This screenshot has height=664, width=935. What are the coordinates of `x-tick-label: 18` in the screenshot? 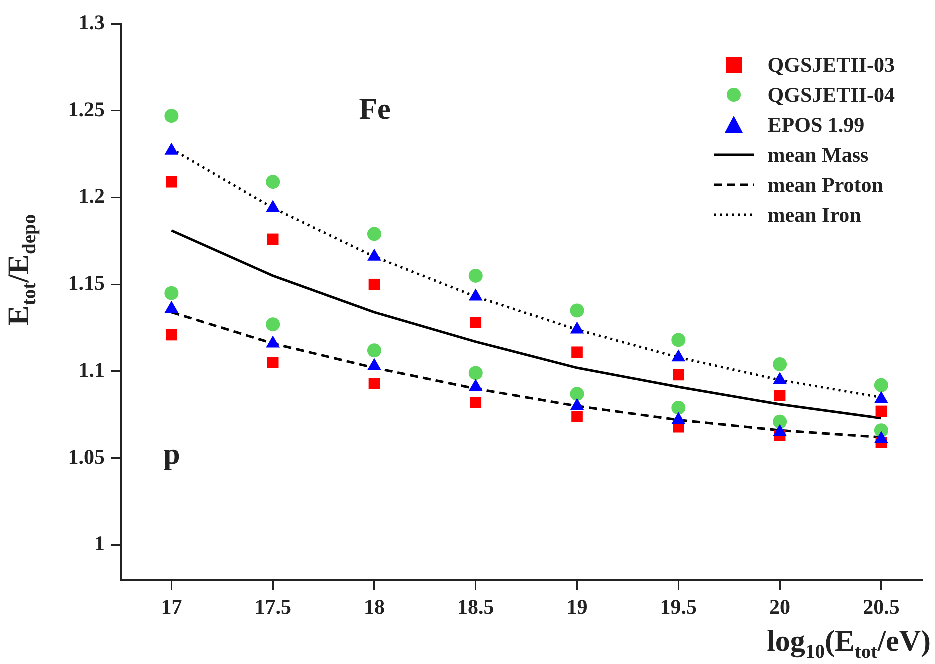 It's located at (374, 607).